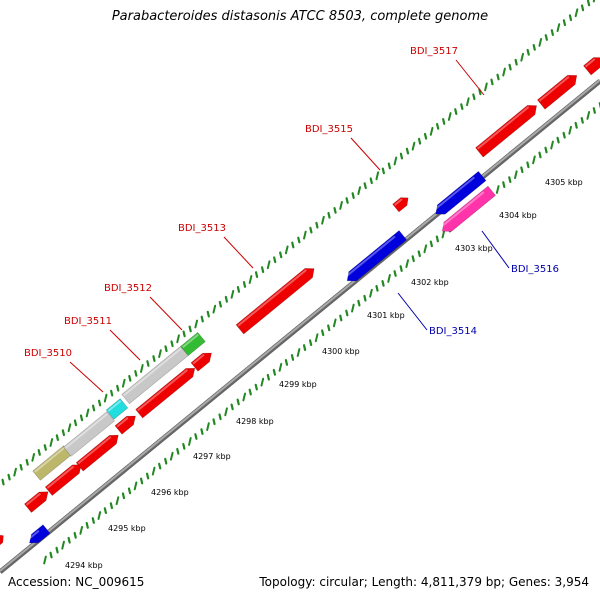 The image size is (600, 600). I want to click on gene-bdi-3517a, so click(506, 131).